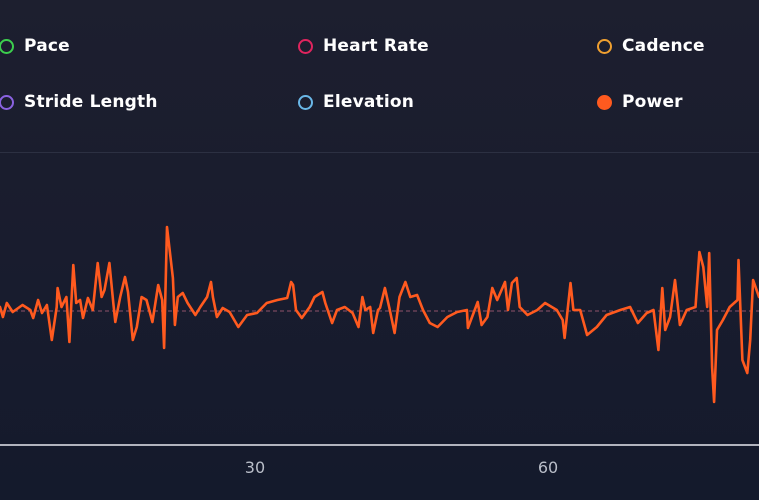  Describe the element at coordinates (379, 152) in the screenshot. I see `legend-divider` at that location.